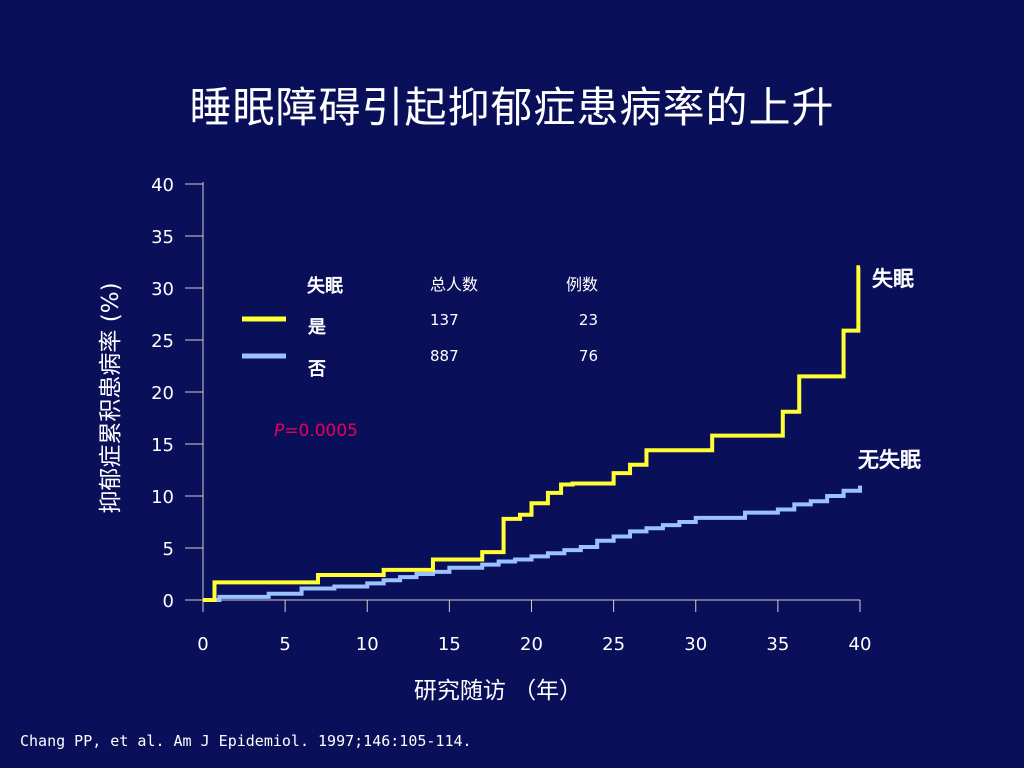 The image size is (1024, 768). What do you see at coordinates (531, 644) in the screenshot?
I see `x-tick-label: 20` at bounding box center [531, 644].